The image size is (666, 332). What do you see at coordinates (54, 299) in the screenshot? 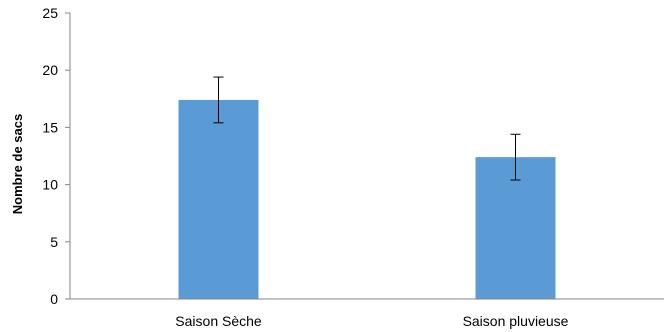
I see `y-tick-label: 0` at bounding box center [54, 299].